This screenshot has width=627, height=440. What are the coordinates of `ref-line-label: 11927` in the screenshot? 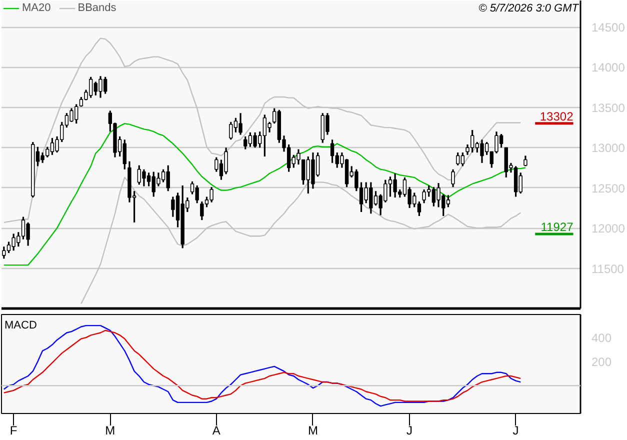 It's located at (557, 227).